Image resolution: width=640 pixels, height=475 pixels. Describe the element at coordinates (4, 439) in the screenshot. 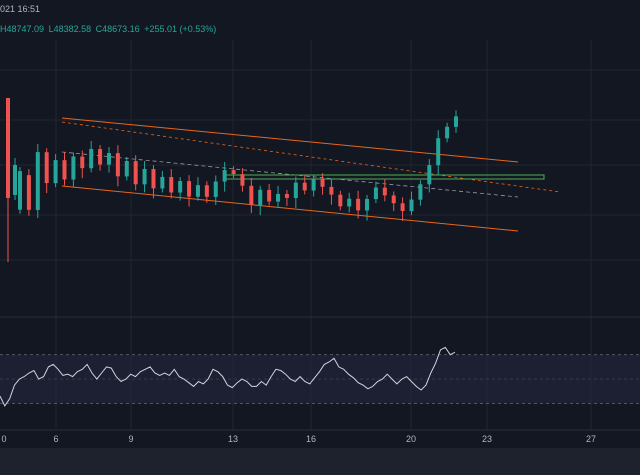

I see `time-tick: 0` at that location.